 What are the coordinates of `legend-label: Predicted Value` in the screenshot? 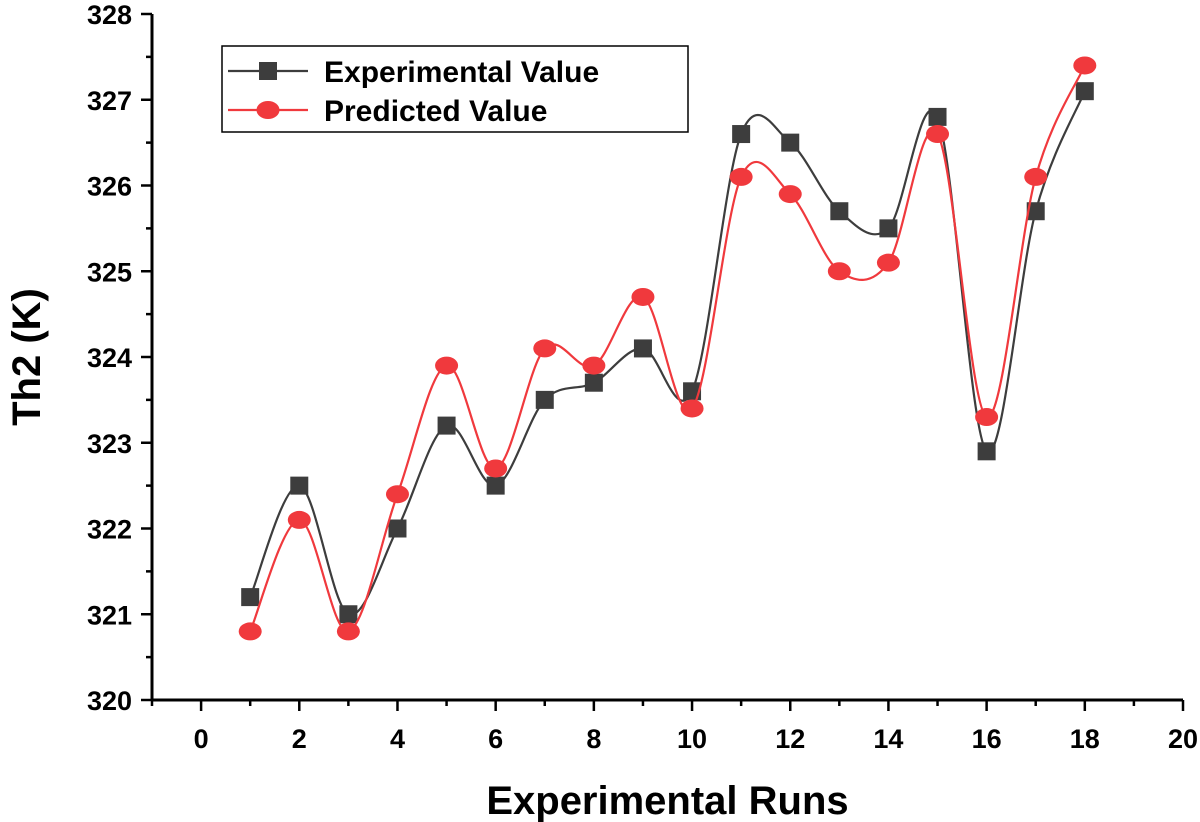 It's located at (435, 111).